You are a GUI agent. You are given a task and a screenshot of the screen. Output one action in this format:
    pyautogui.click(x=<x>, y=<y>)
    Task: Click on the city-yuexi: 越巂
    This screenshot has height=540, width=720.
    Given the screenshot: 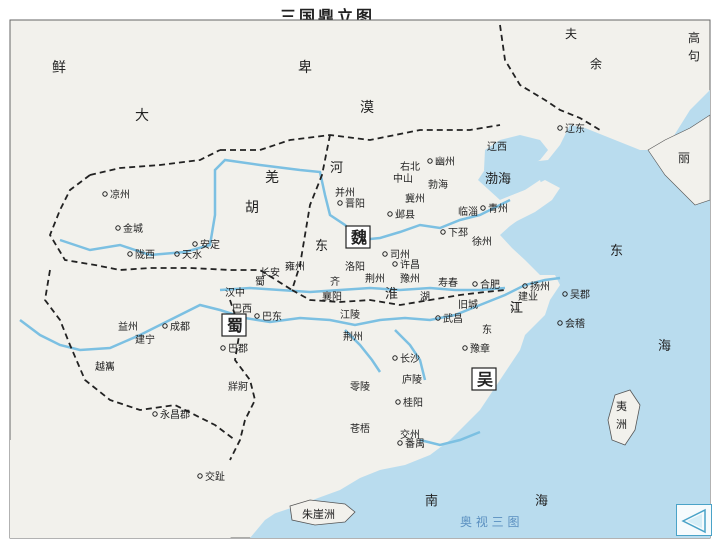 What is the action you would take?
    pyautogui.click(x=105, y=366)
    